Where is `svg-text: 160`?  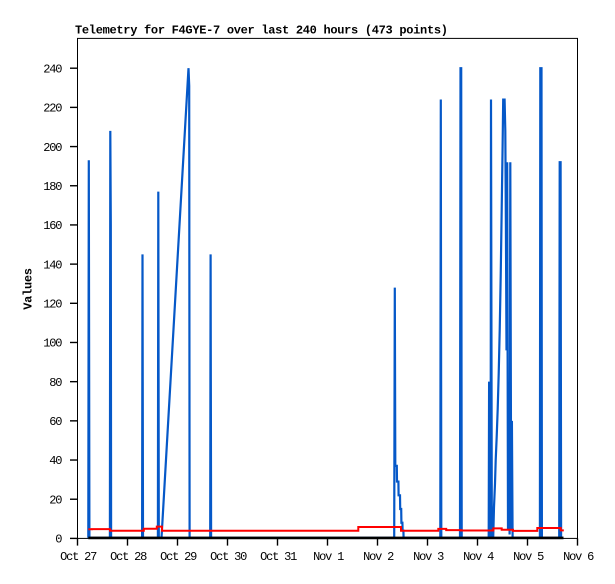
svg-text: 160 is located at coordinates (52, 226).